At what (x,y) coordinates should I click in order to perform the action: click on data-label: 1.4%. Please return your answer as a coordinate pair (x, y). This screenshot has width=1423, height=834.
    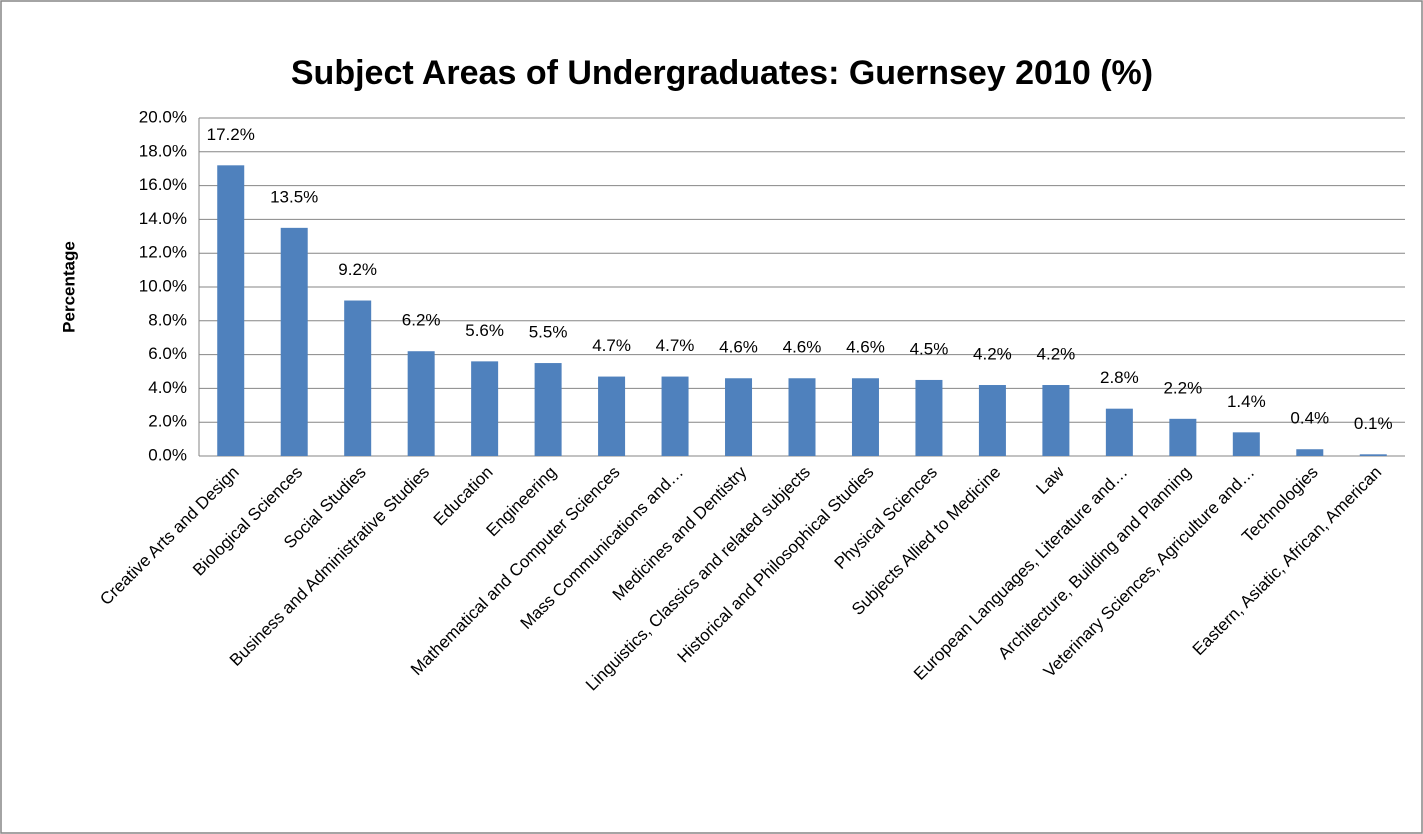
    Looking at the image, I should click on (1246, 401).